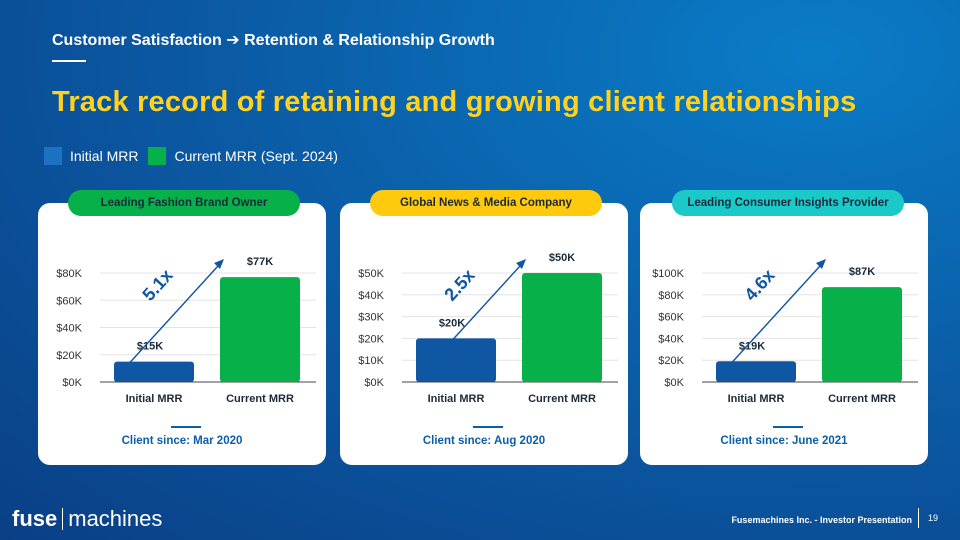 This screenshot has height=540, width=960. What do you see at coordinates (668, 274) in the screenshot?
I see `y-tick-label: $100K` at bounding box center [668, 274].